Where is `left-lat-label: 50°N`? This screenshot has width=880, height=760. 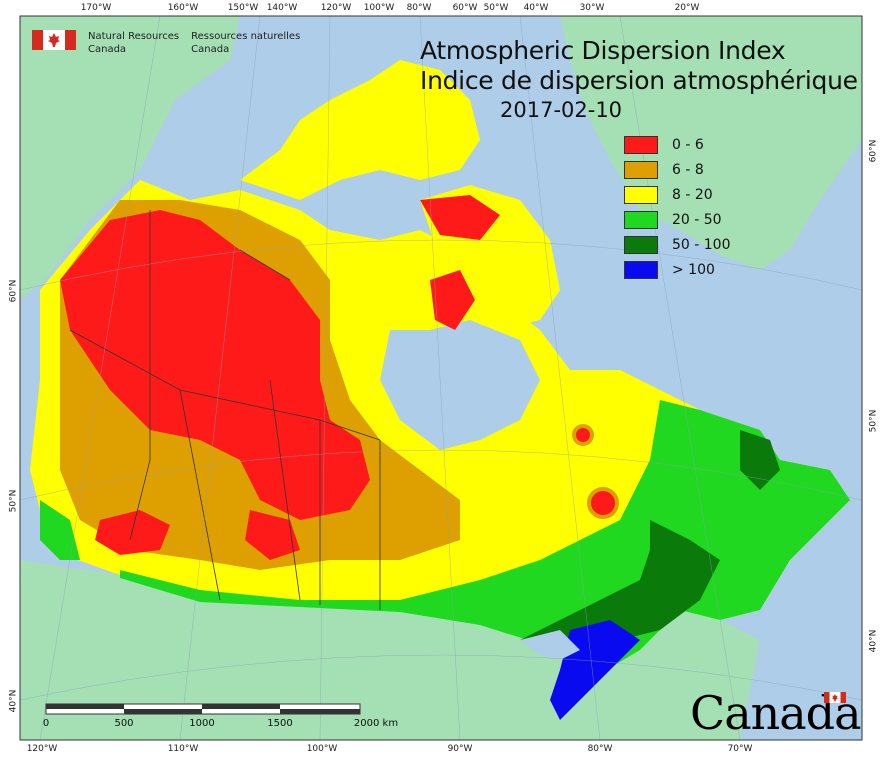
left-lat-label: 50°N is located at coordinates (13, 501).